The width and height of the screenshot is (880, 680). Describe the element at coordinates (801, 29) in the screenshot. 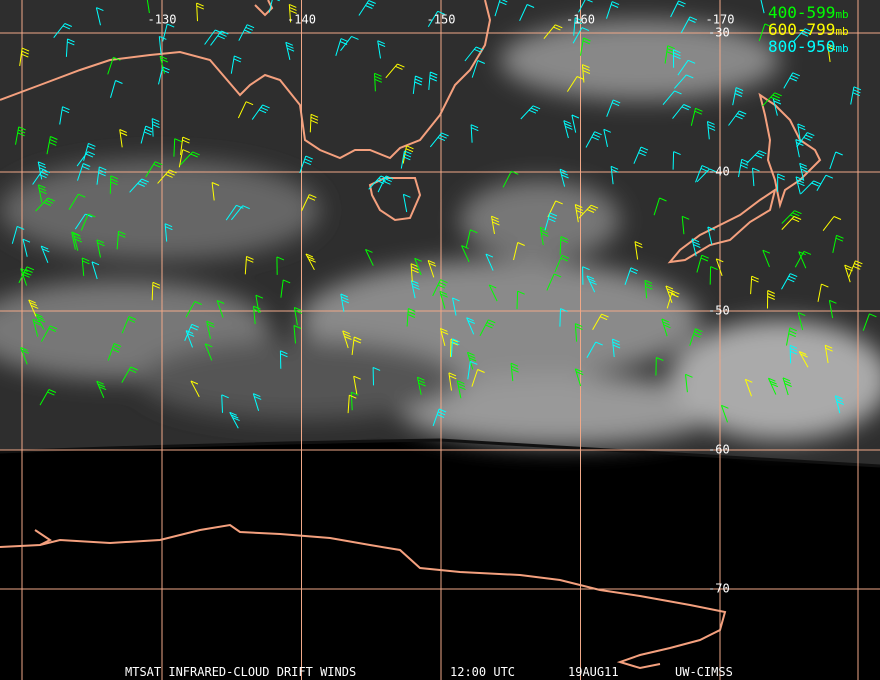

I see `legend-range: 600-799` at that location.